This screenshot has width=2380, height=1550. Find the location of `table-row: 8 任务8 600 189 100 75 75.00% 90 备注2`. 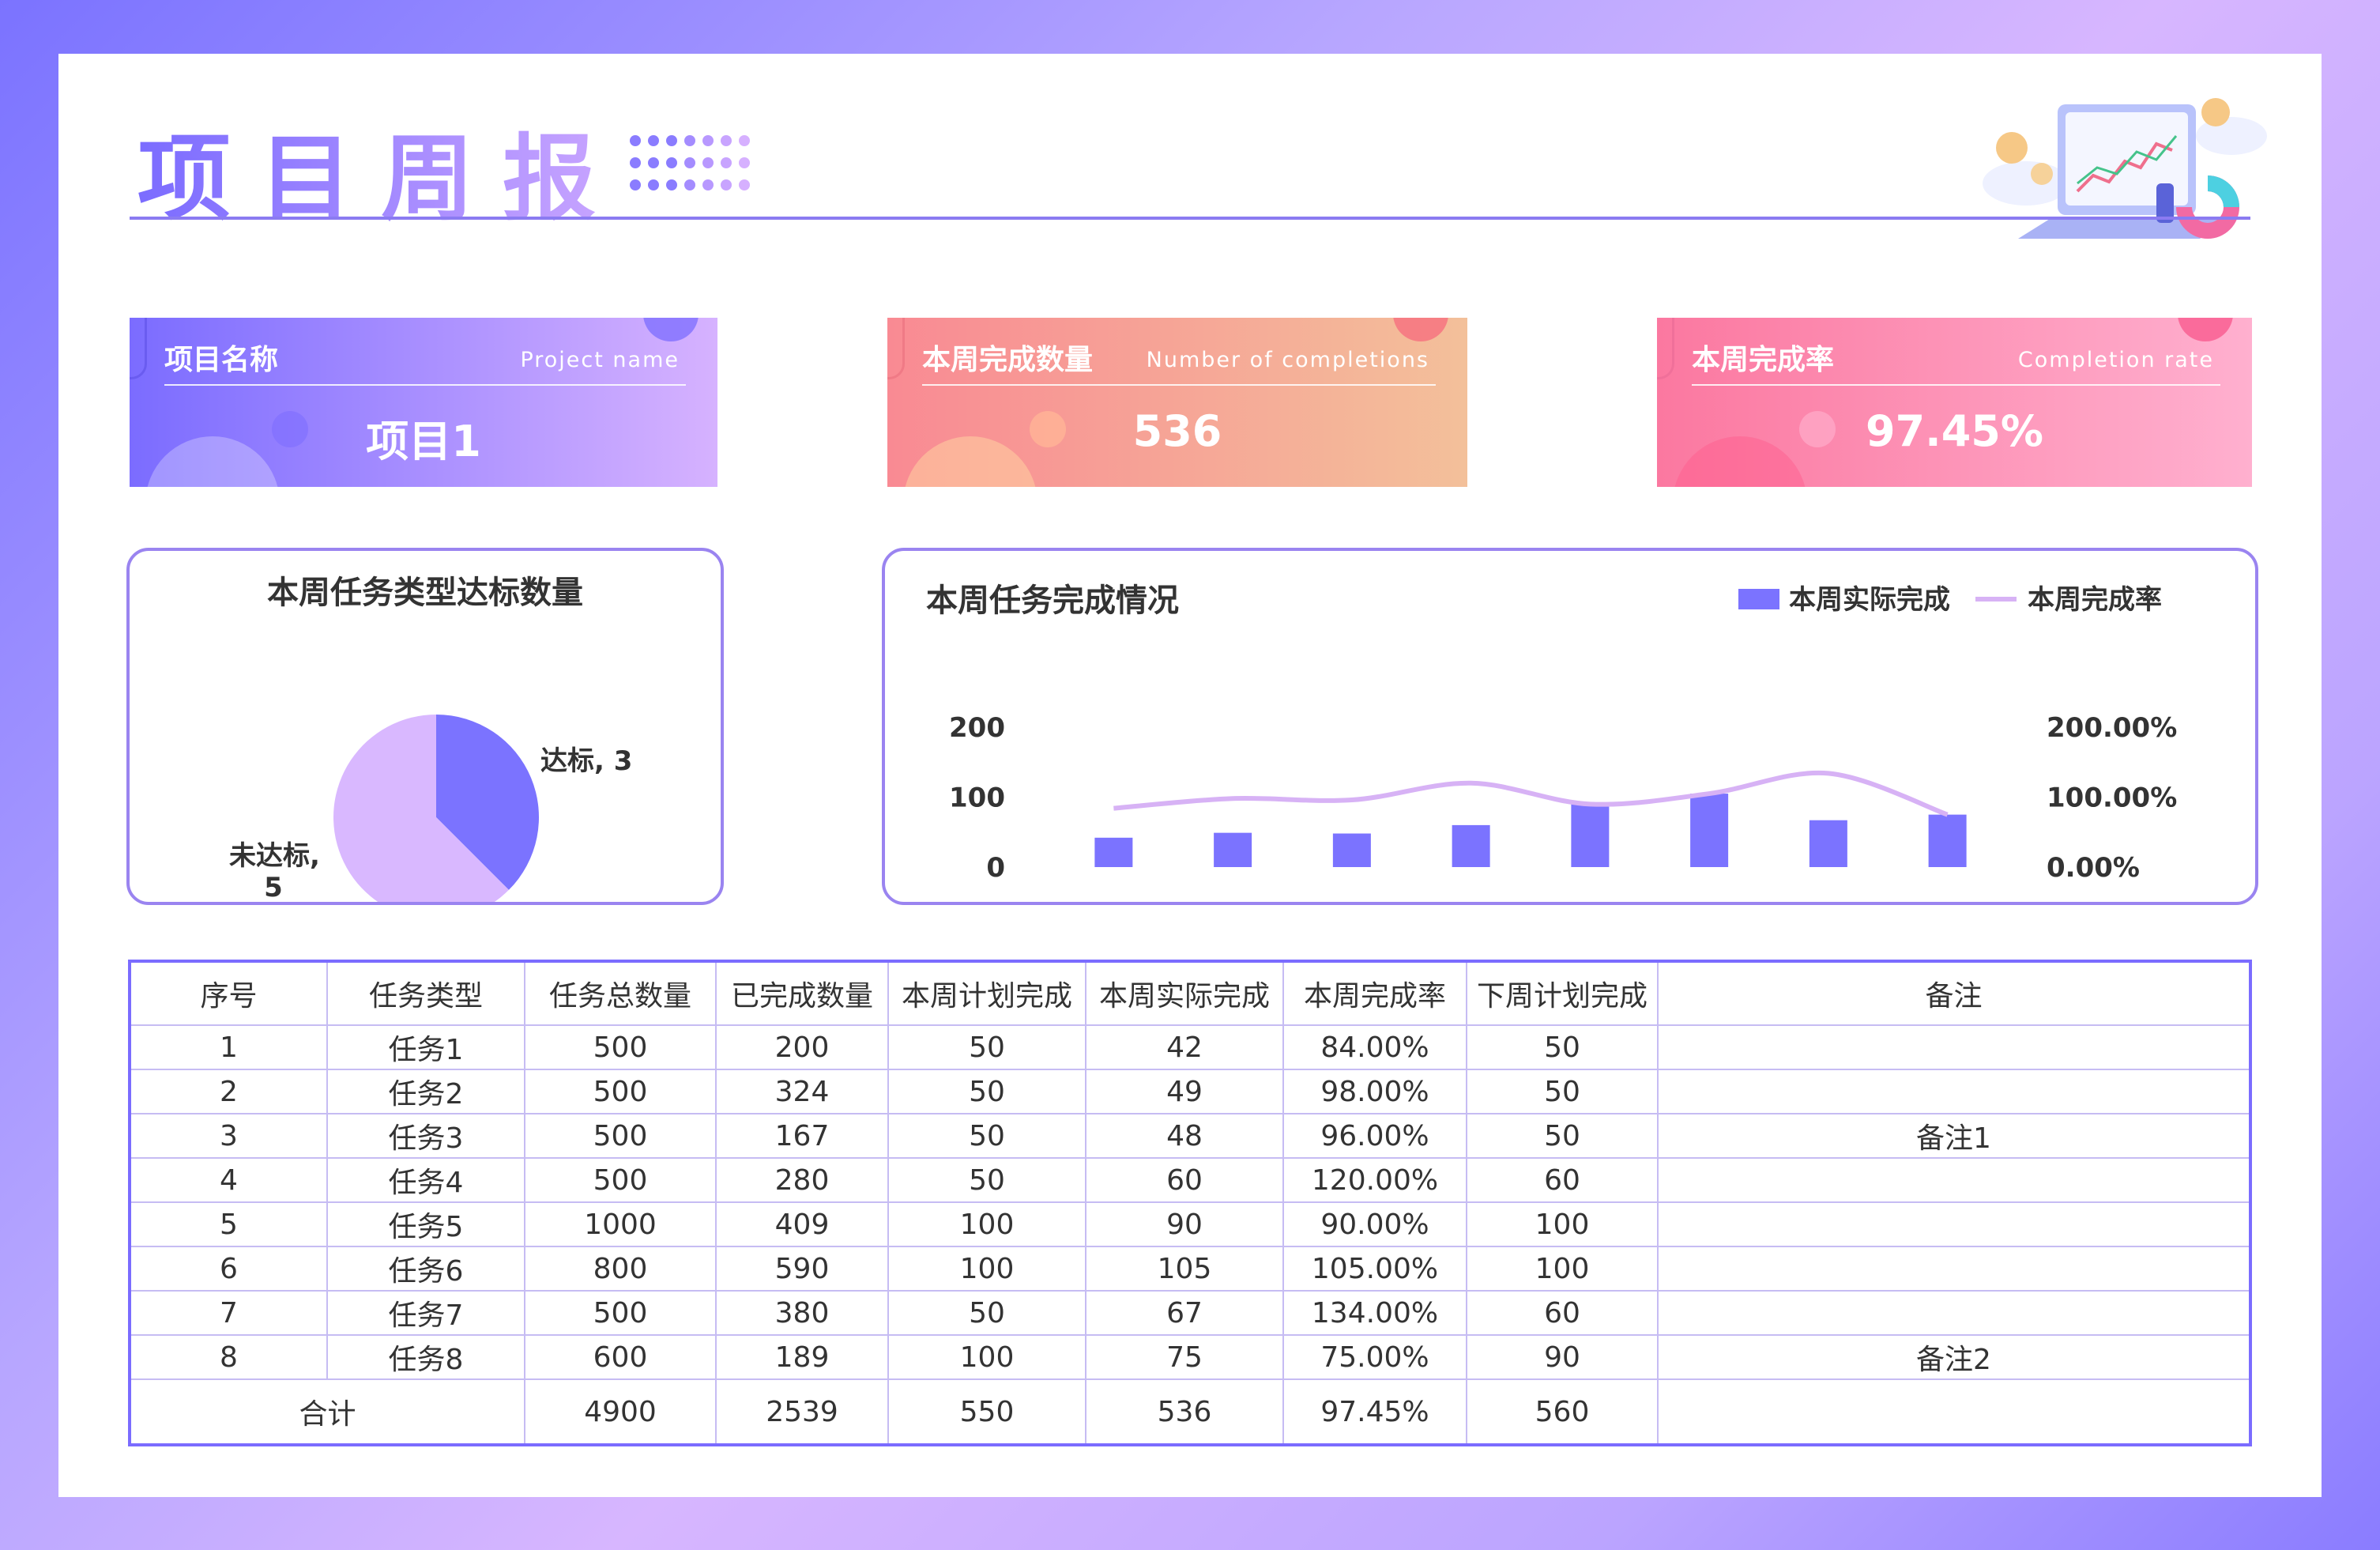

table-row: 8 任务8 600 189 100 75 75.00% 90 备注2 is located at coordinates (1190, 1357).